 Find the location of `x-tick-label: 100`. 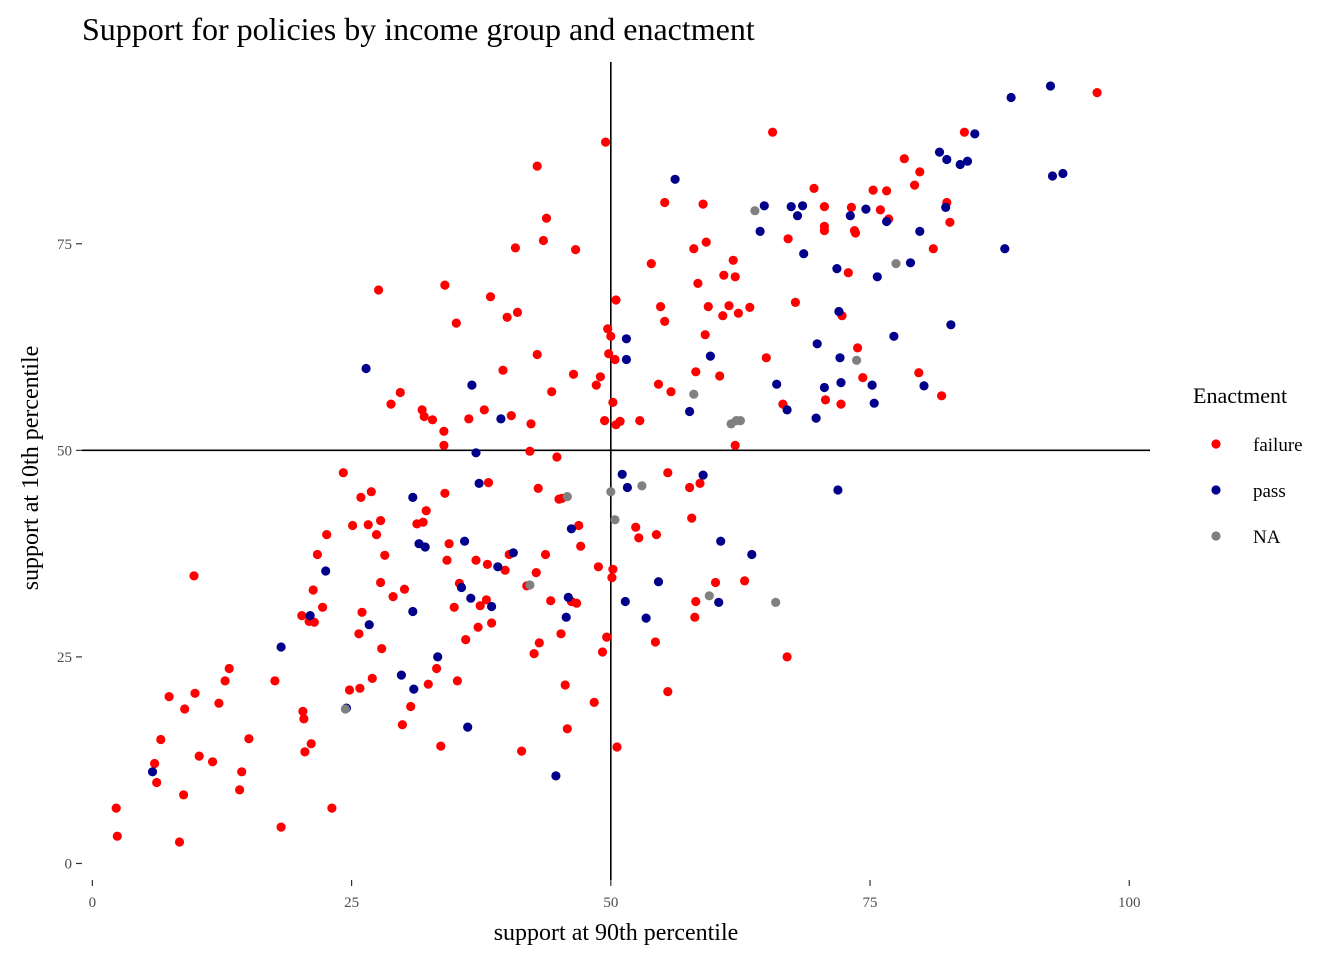

x-tick-label: 100 is located at coordinates (1129, 903).